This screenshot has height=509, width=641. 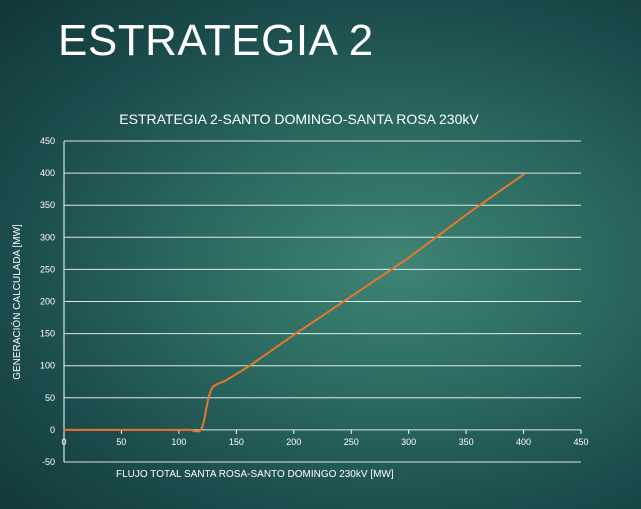 What do you see at coordinates (324, 442) in the screenshot?
I see `x-tick-labels: 0 50 100 150 200 250 300 350 400 450` at bounding box center [324, 442].